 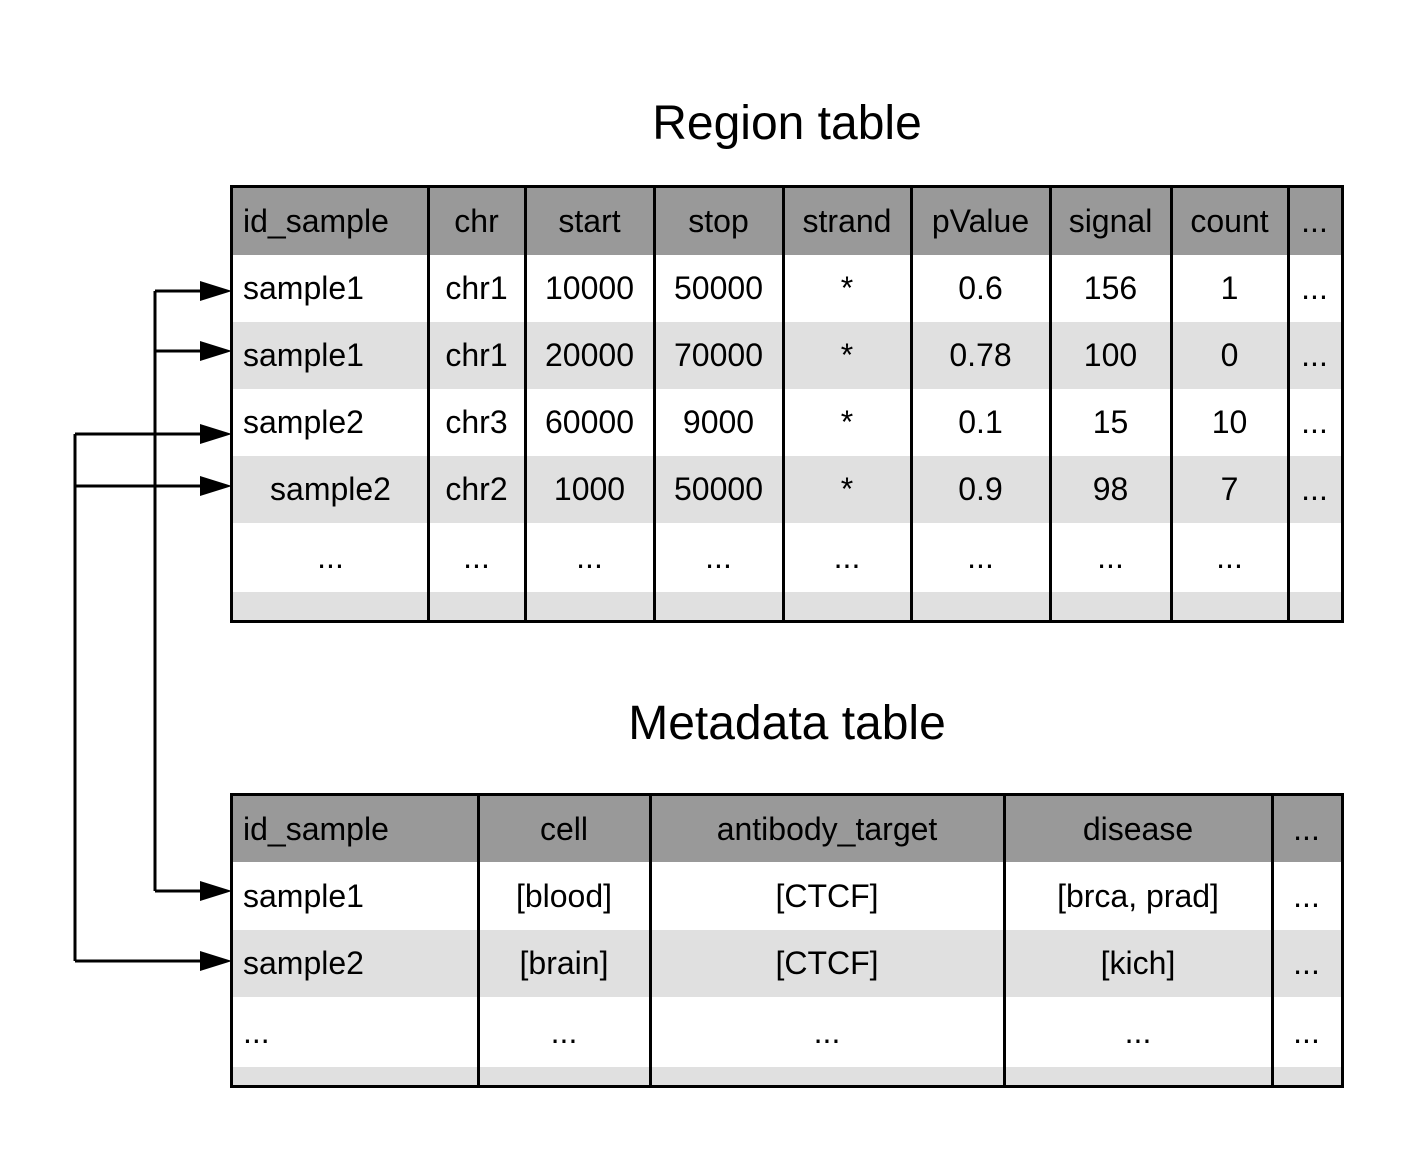 What do you see at coordinates (787, 123) in the screenshot?
I see `region-table-title: Region table` at bounding box center [787, 123].